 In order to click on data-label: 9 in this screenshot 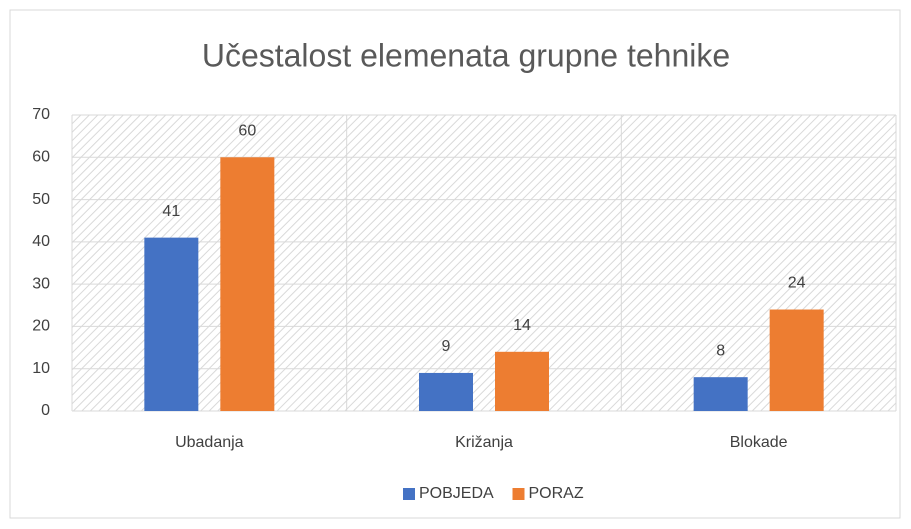, I will do `click(446, 346)`.